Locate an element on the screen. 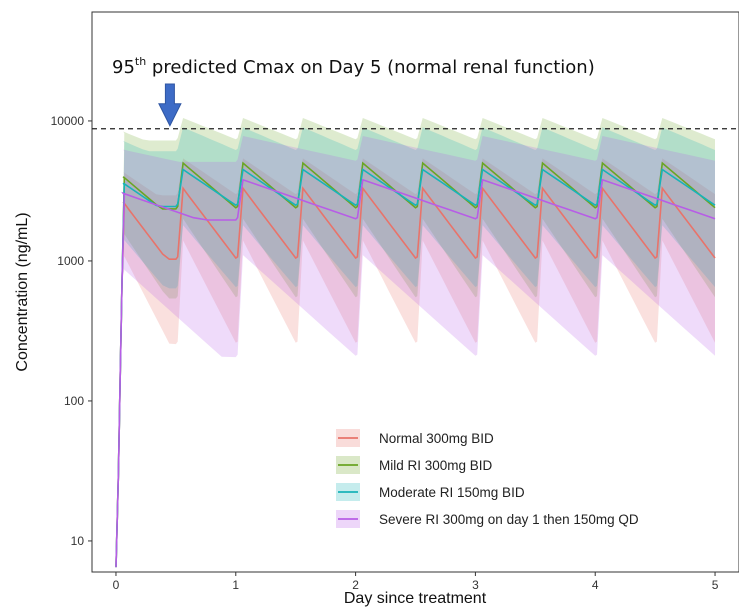  annotation-superscript: th is located at coordinates (140, 61).